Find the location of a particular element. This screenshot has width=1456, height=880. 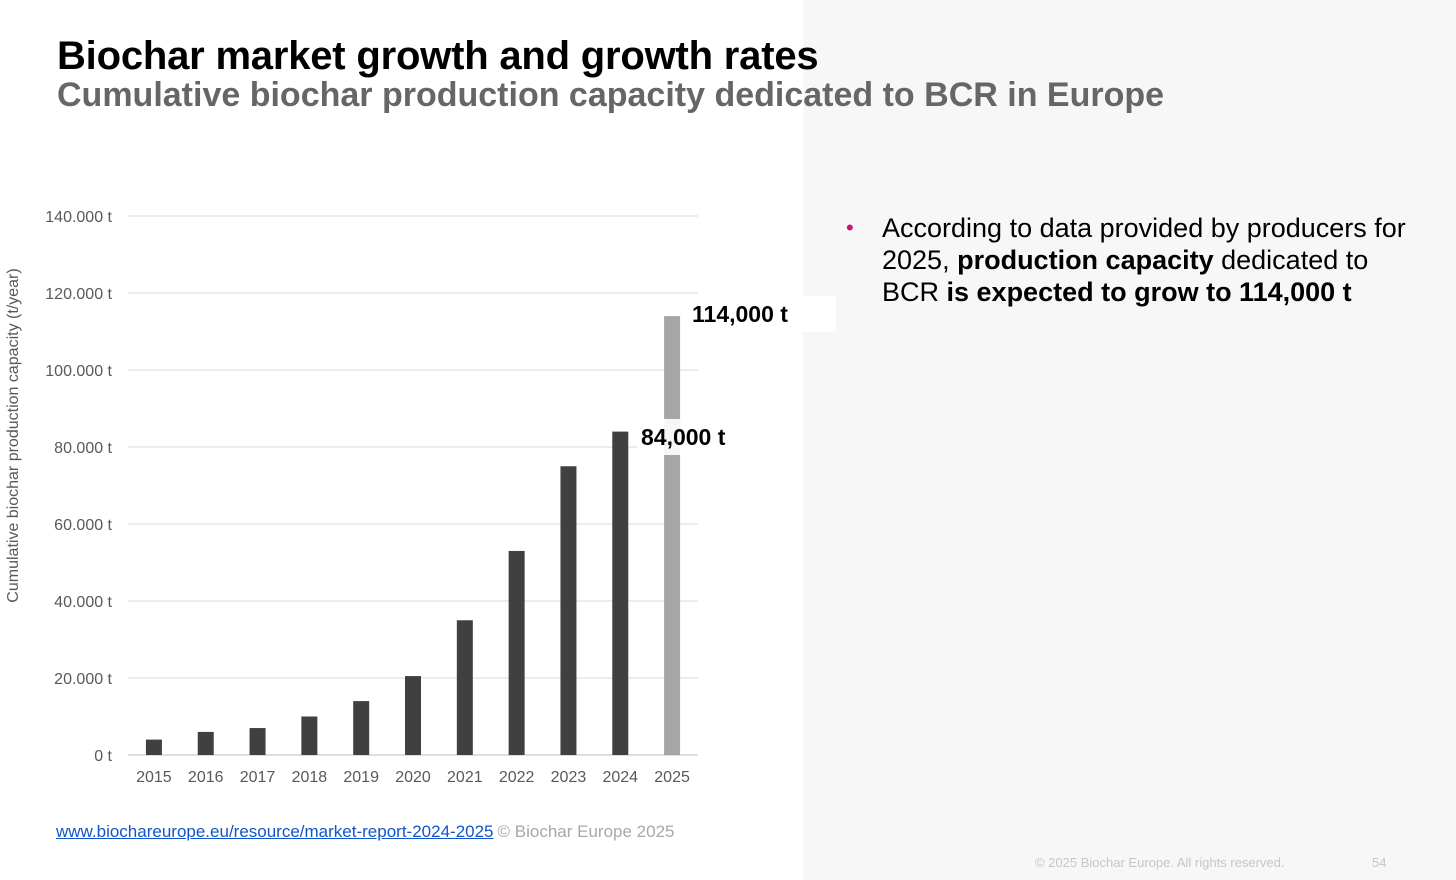

bullet-text-part4: is expected to grow to 114,000 t is located at coordinates (1149, 292).